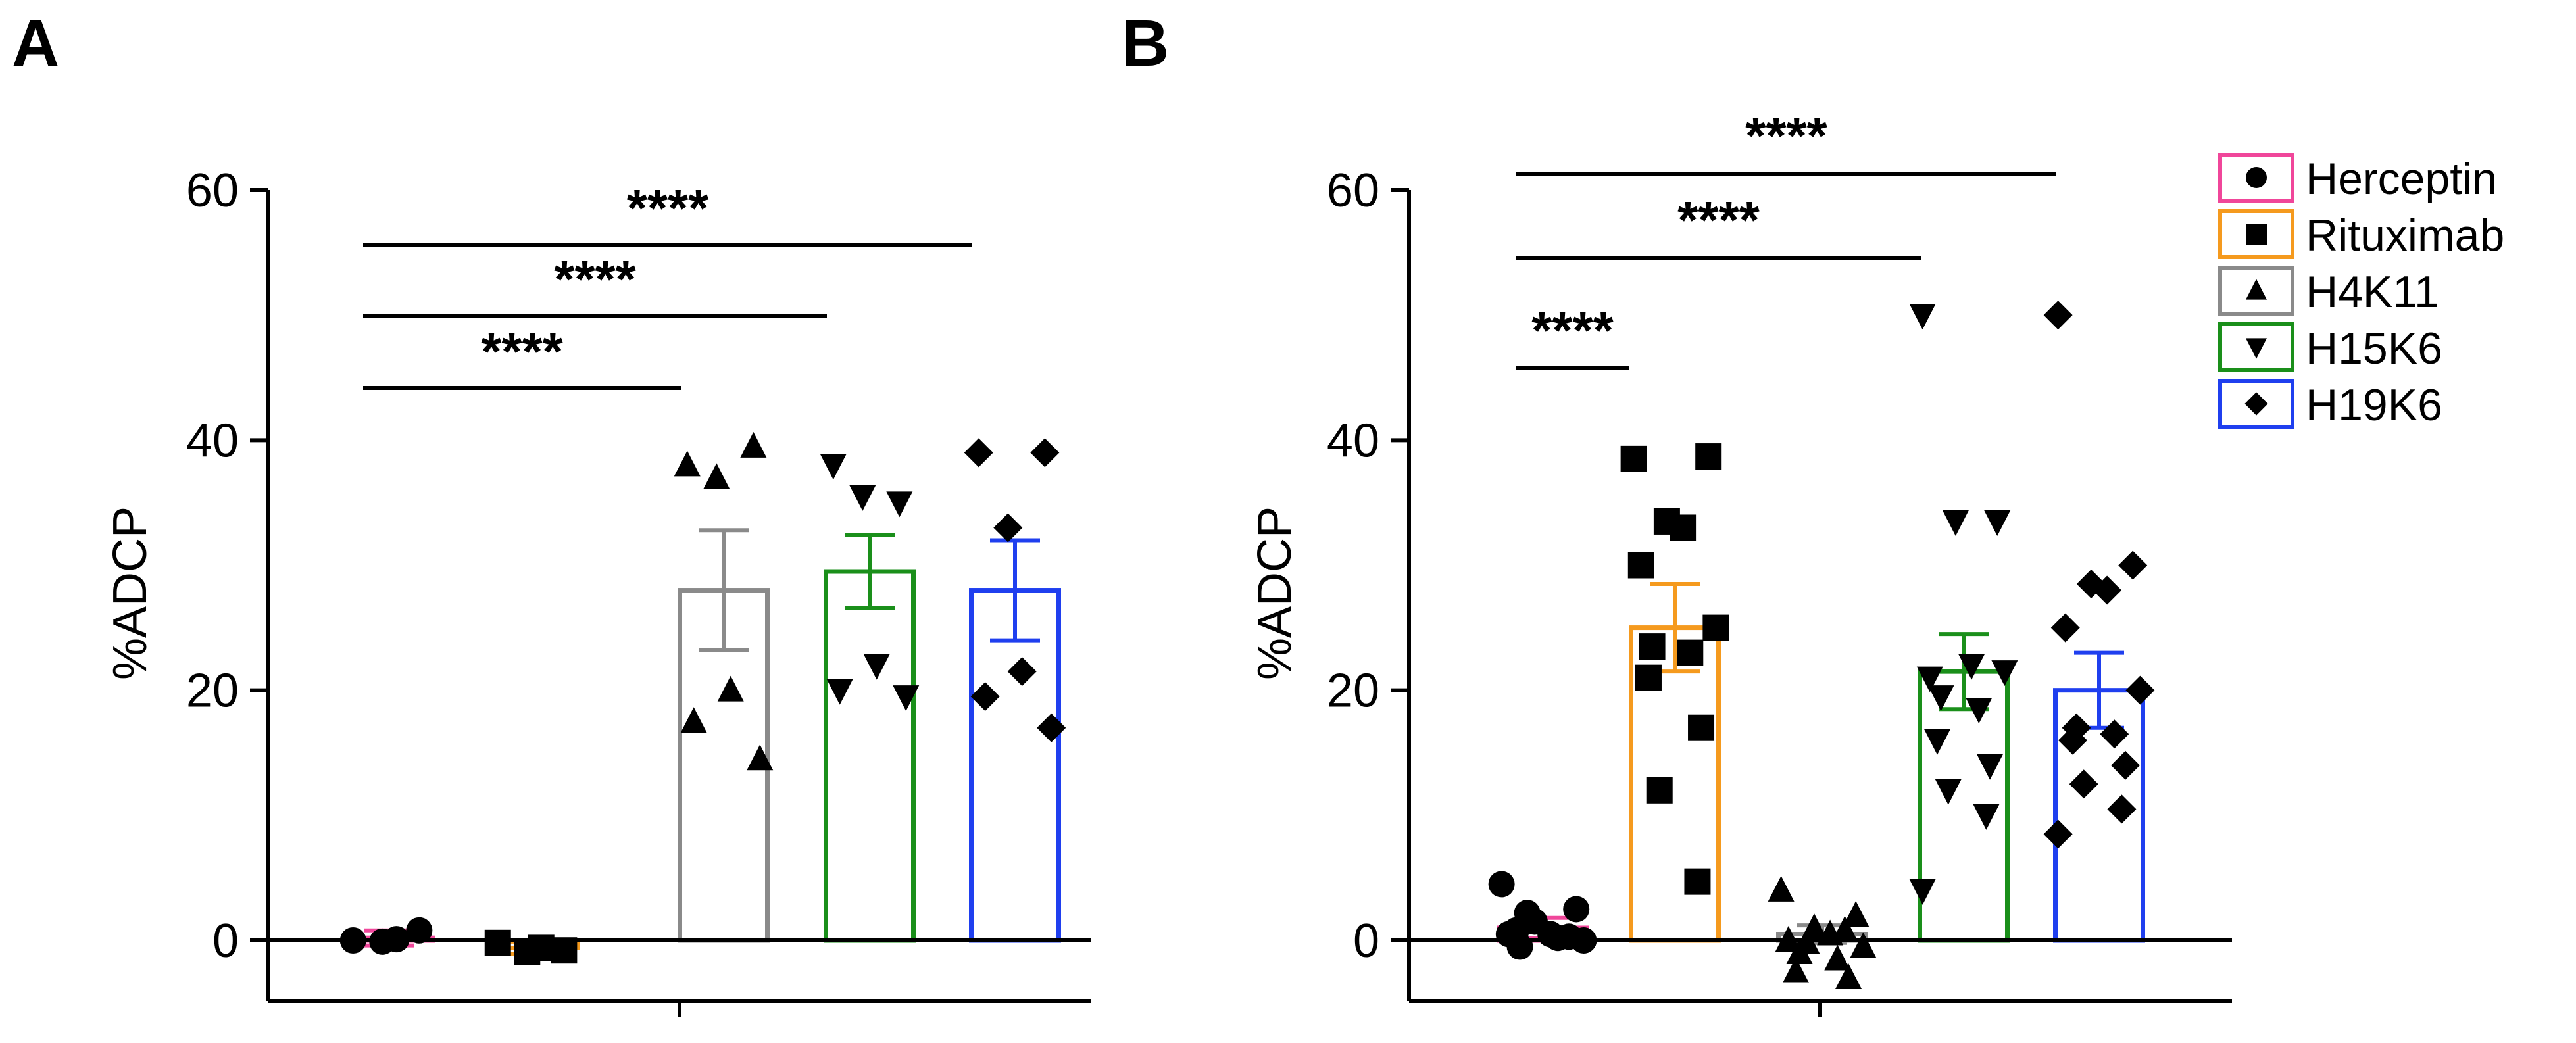 The width and height of the screenshot is (2576, 1043). What do you see at coordinates (2374, 405) in the screenshot?
I see `legend-label: H19K6` at bounding box center [2374, 405].